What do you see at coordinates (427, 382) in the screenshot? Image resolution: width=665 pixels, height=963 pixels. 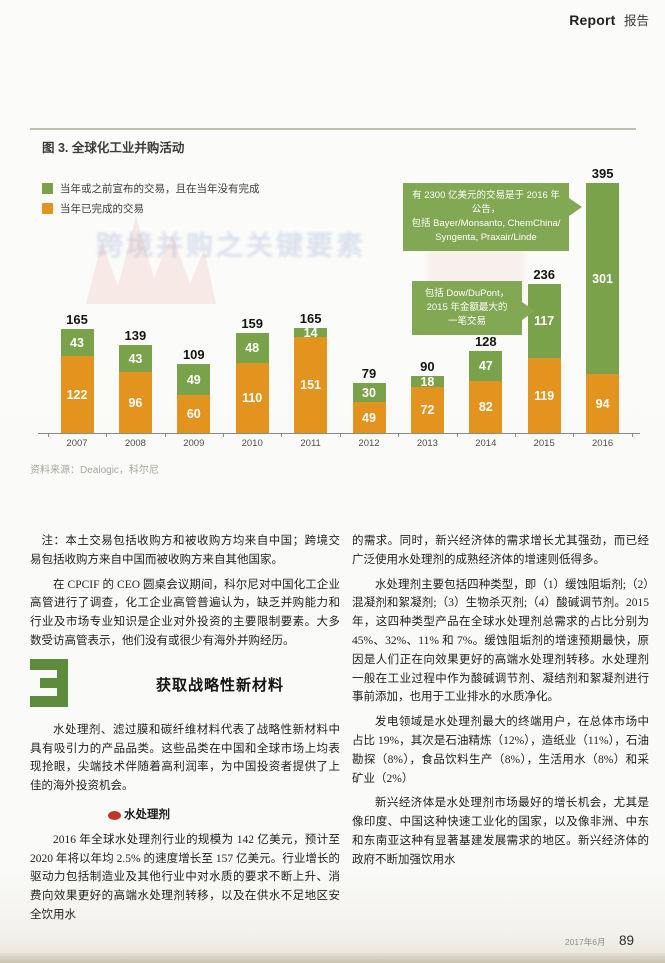 I see `bar-segment-announced: 18` at bounding box center [427, 382].